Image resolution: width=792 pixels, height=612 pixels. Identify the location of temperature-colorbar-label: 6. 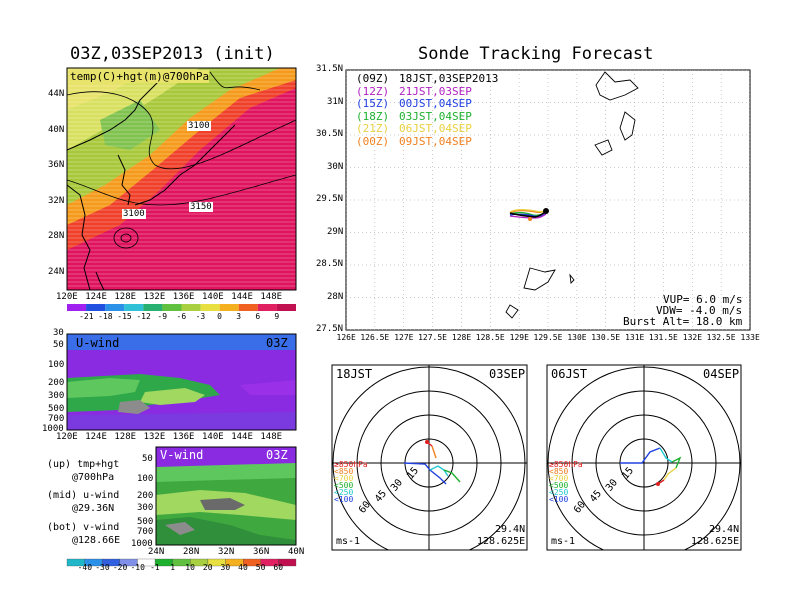
(258, 316).